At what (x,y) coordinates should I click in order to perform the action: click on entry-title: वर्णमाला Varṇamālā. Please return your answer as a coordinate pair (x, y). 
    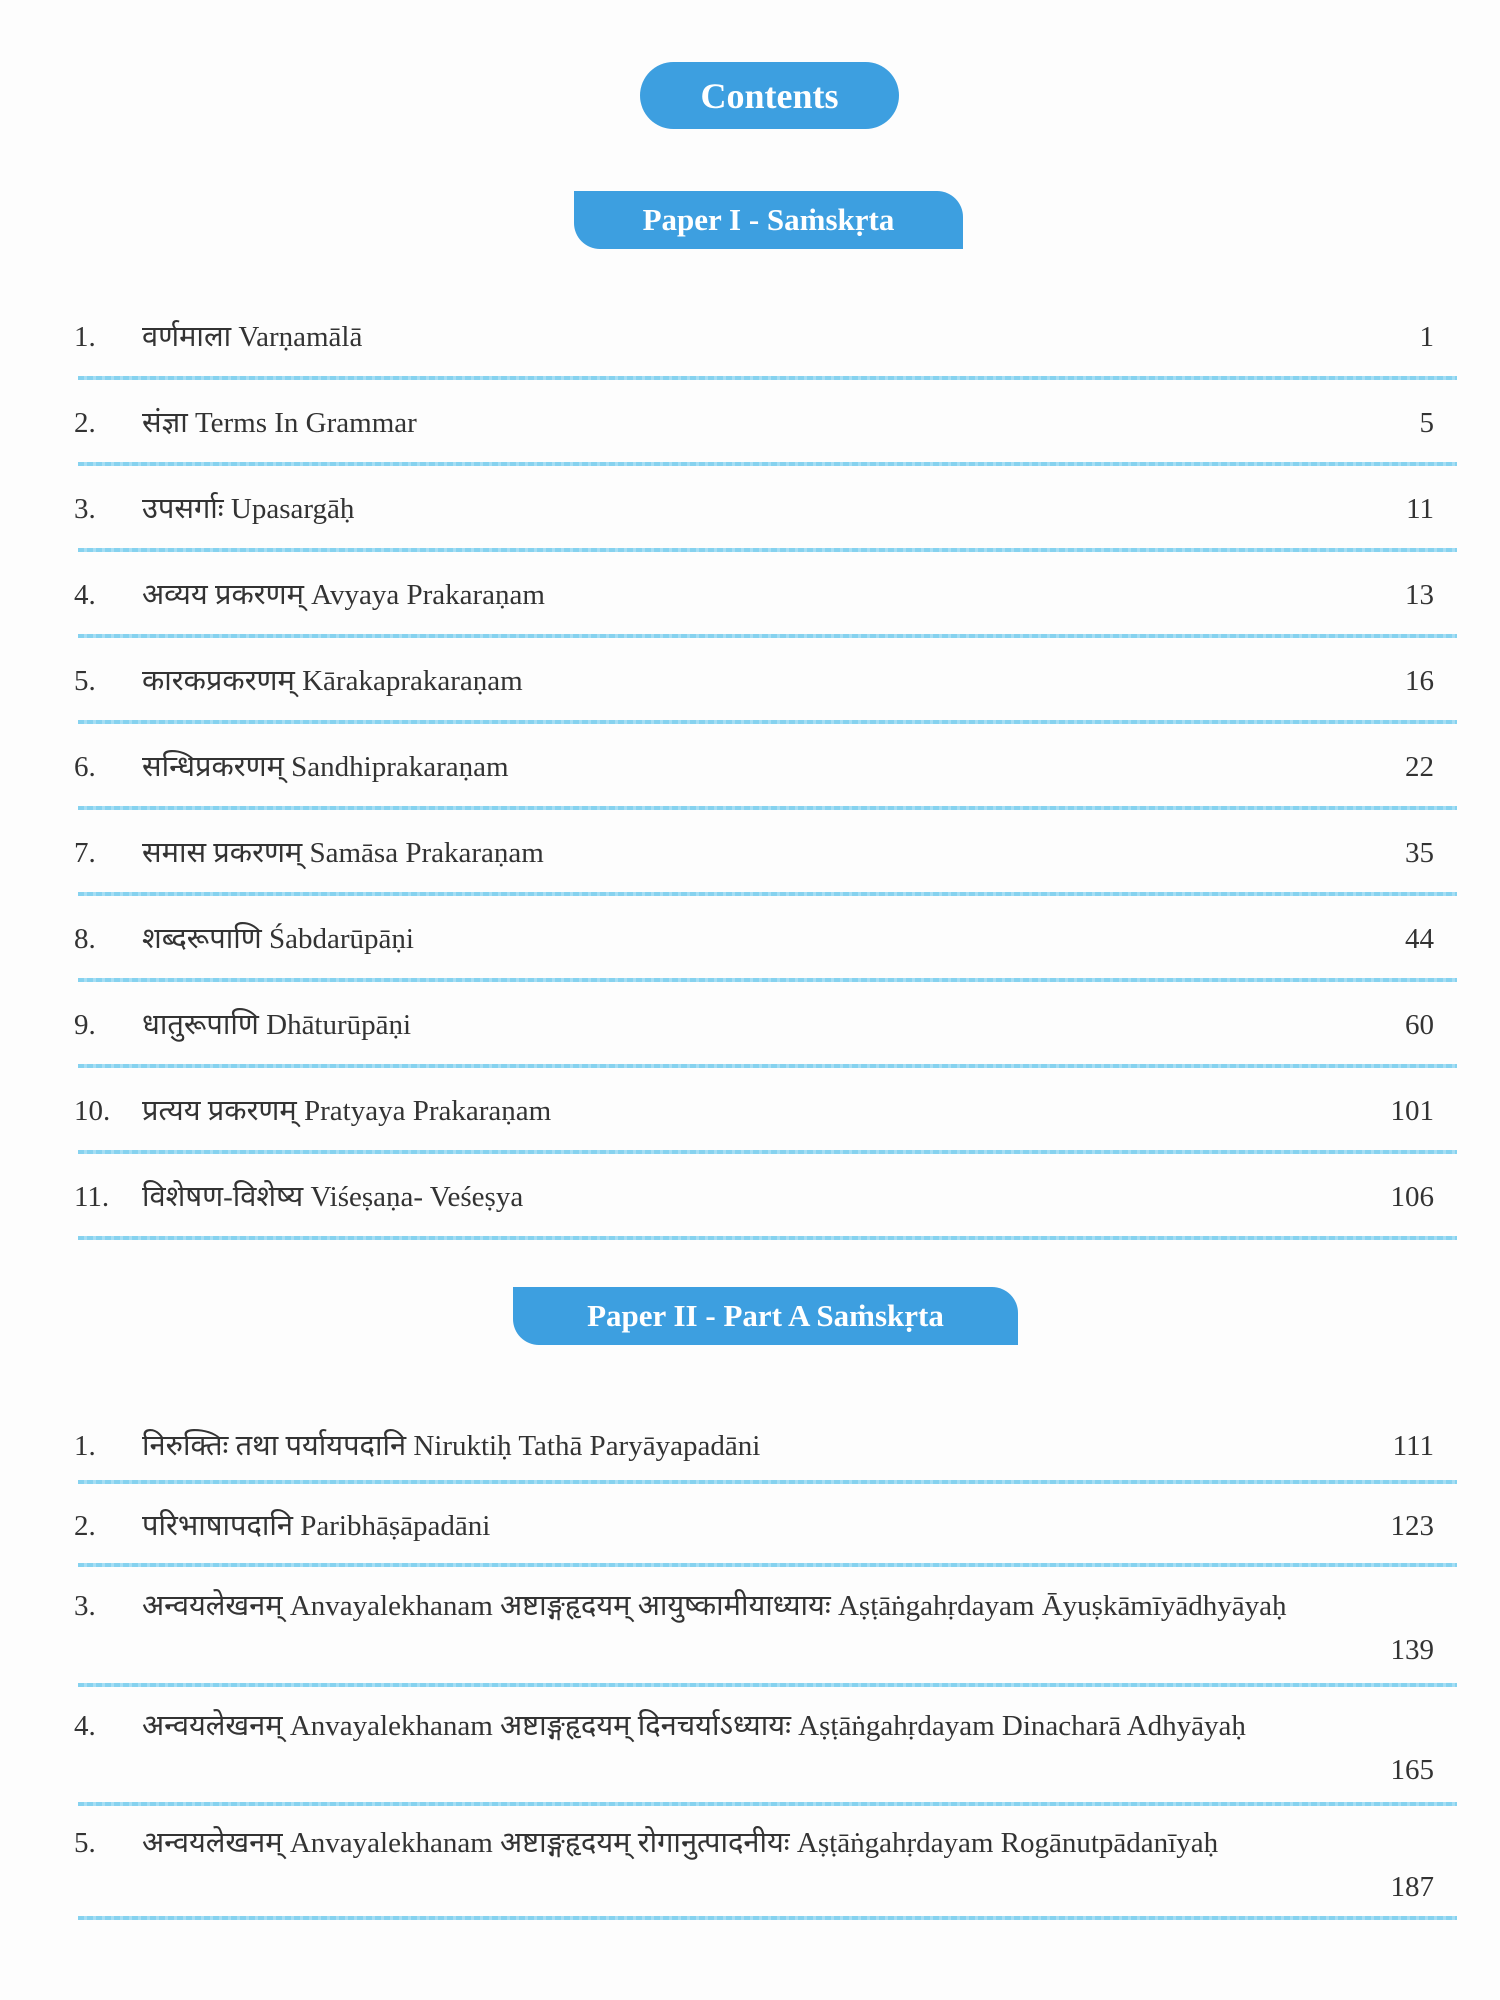
    Looking at the image, I should click on (252, 337).